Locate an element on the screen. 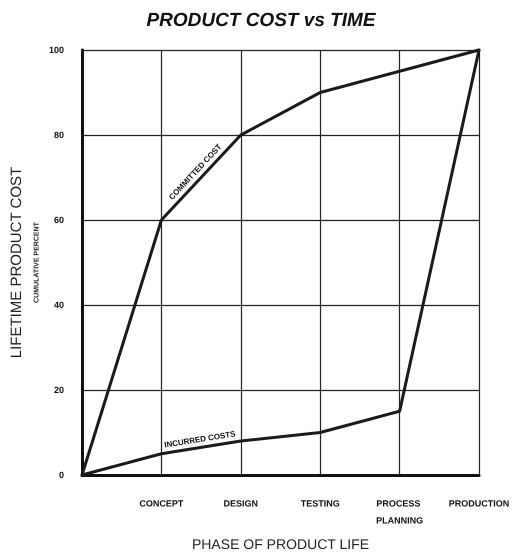 This screenshot has height=559, width=522. x-tick-label: TESTING is located at coordinates (320, 503).